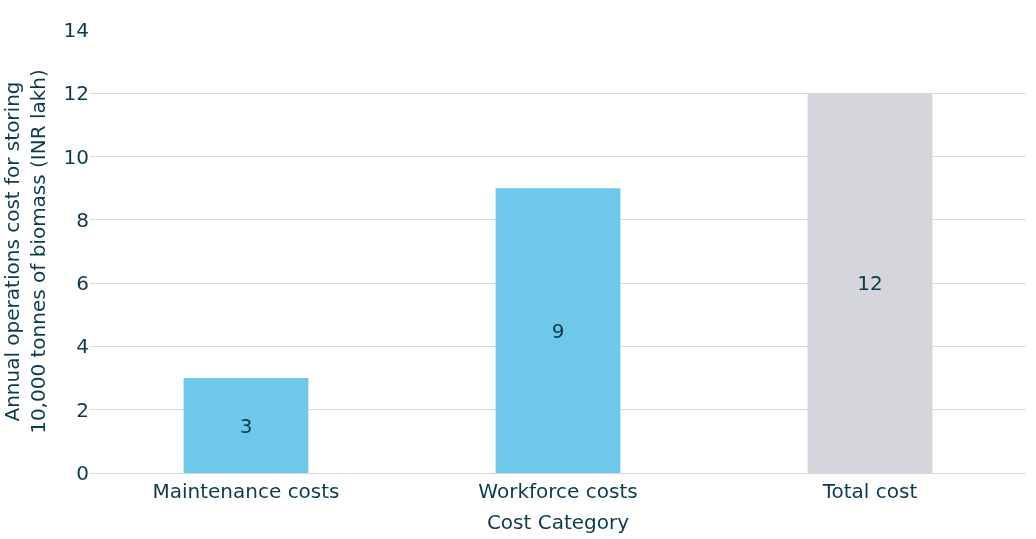 The width and height of the screenshot is (1036, 539). Describe the element at coordinates (82, 283) in the screenshot. I see `y-tick-label: 6` at that location.